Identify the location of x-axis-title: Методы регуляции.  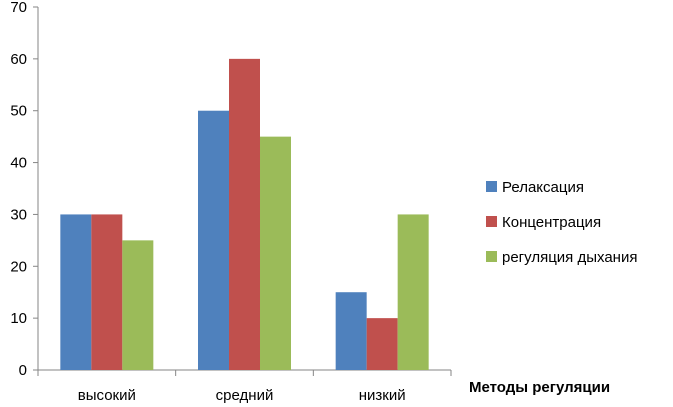
(539, 387).